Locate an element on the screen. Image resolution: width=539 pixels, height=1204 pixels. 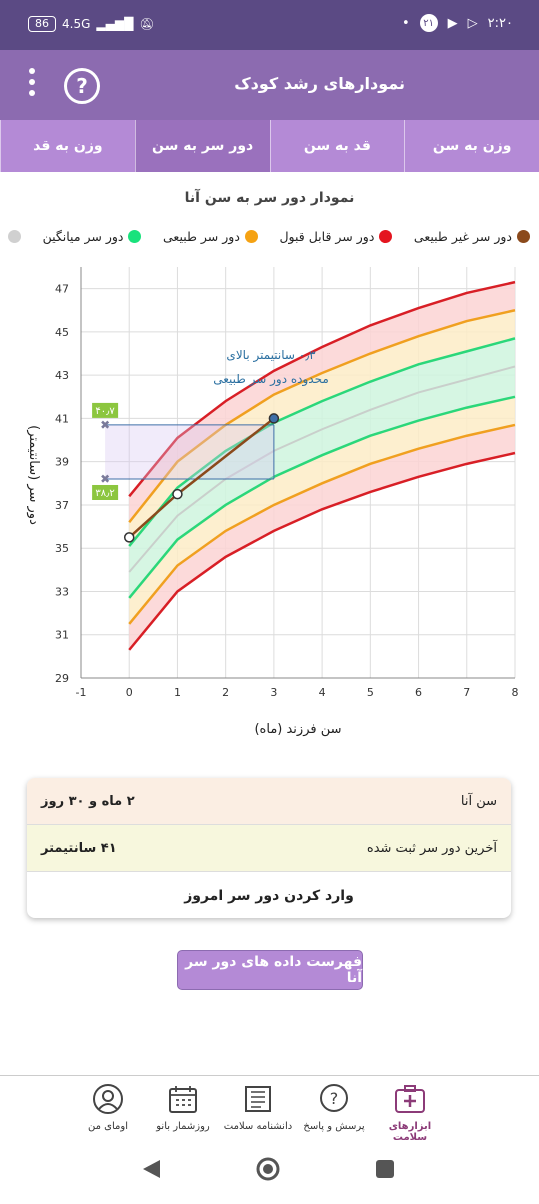
more-vert-icon is located at coordinates (32, 84).